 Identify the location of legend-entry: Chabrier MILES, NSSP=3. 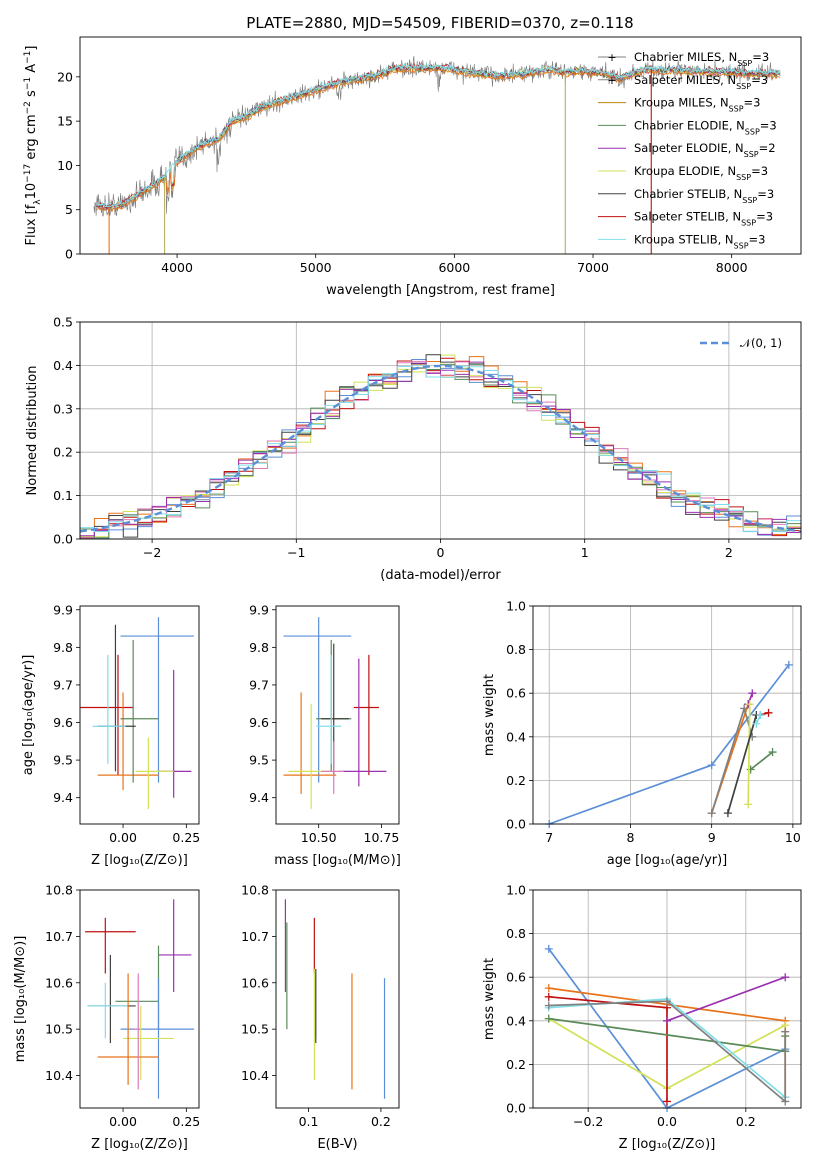
(701, 59).